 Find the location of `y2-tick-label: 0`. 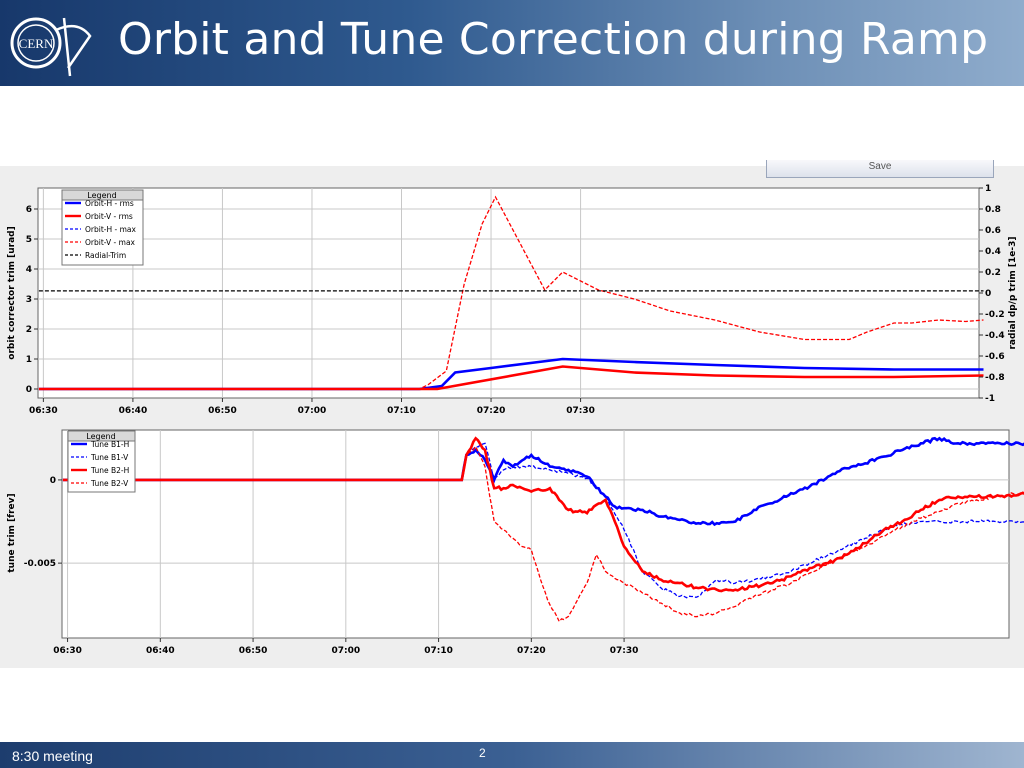

y2-tick-label: 0 is located at coordinates (988, 294).